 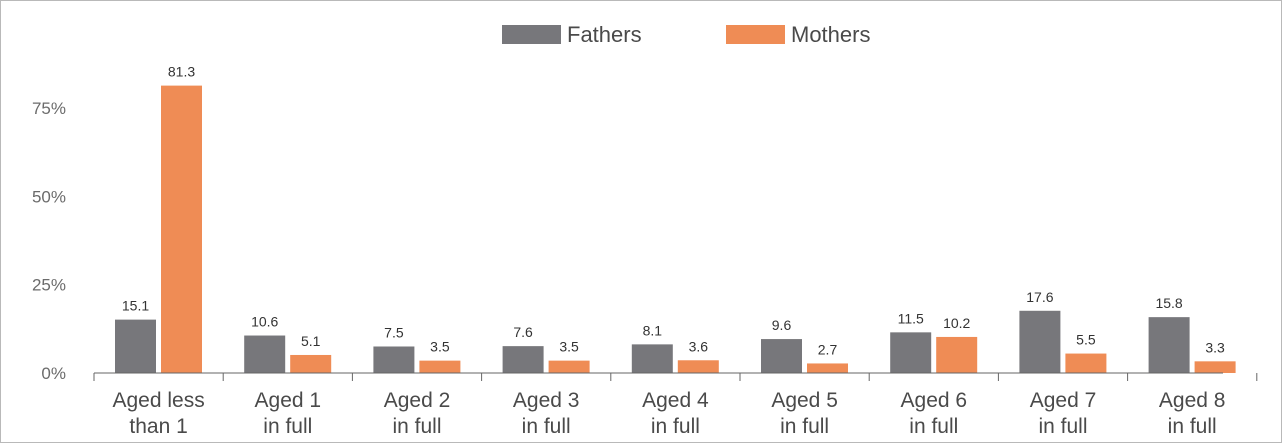 I want to click on data-label-mothers: 5.5, so click(x=1086, y=340).